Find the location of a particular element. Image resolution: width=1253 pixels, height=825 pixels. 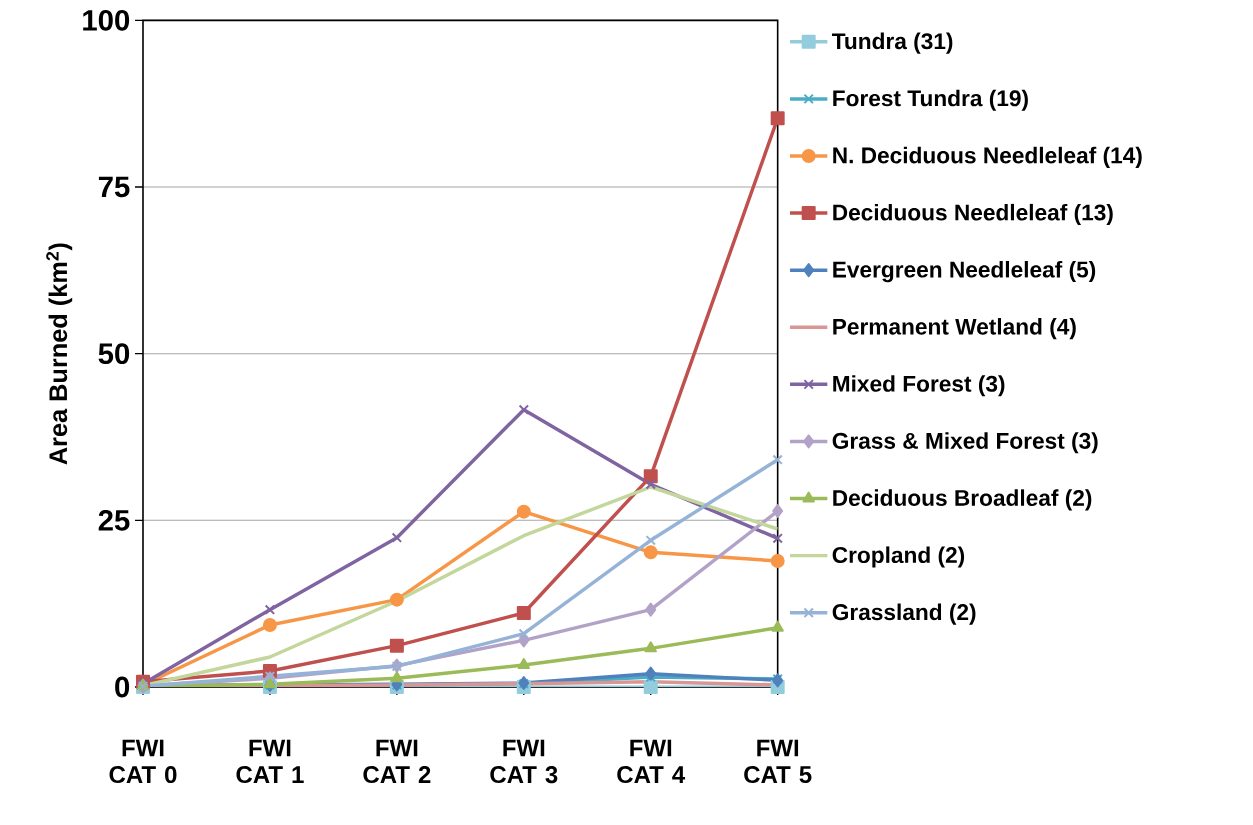

legend-label: Mixed Forest (3) is located at coordinates (919, 386).